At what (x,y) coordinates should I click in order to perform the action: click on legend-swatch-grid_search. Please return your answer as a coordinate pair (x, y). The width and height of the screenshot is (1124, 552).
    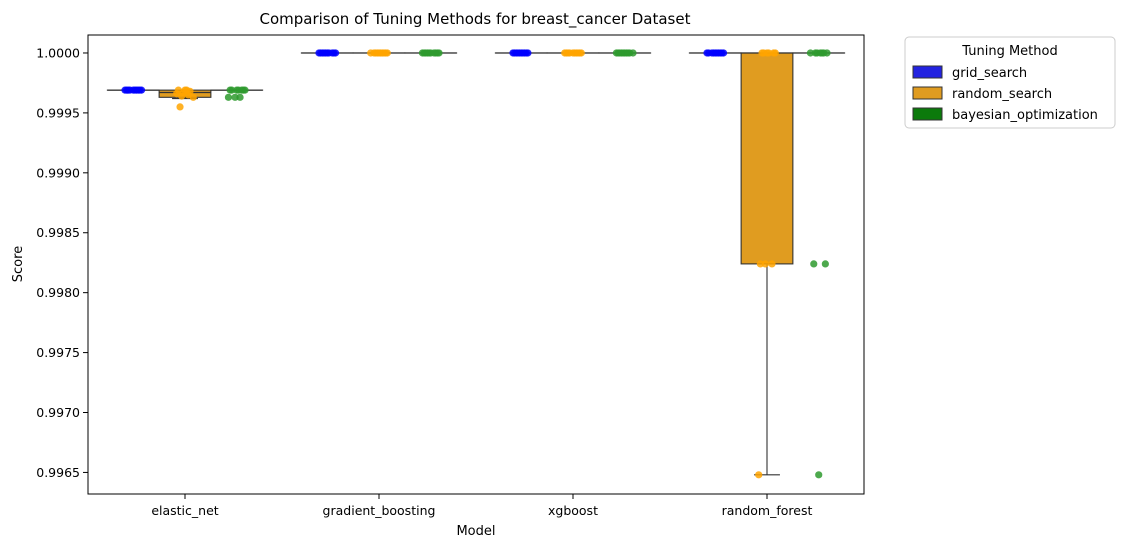
    Looking at the image, I should click on (927, 72).